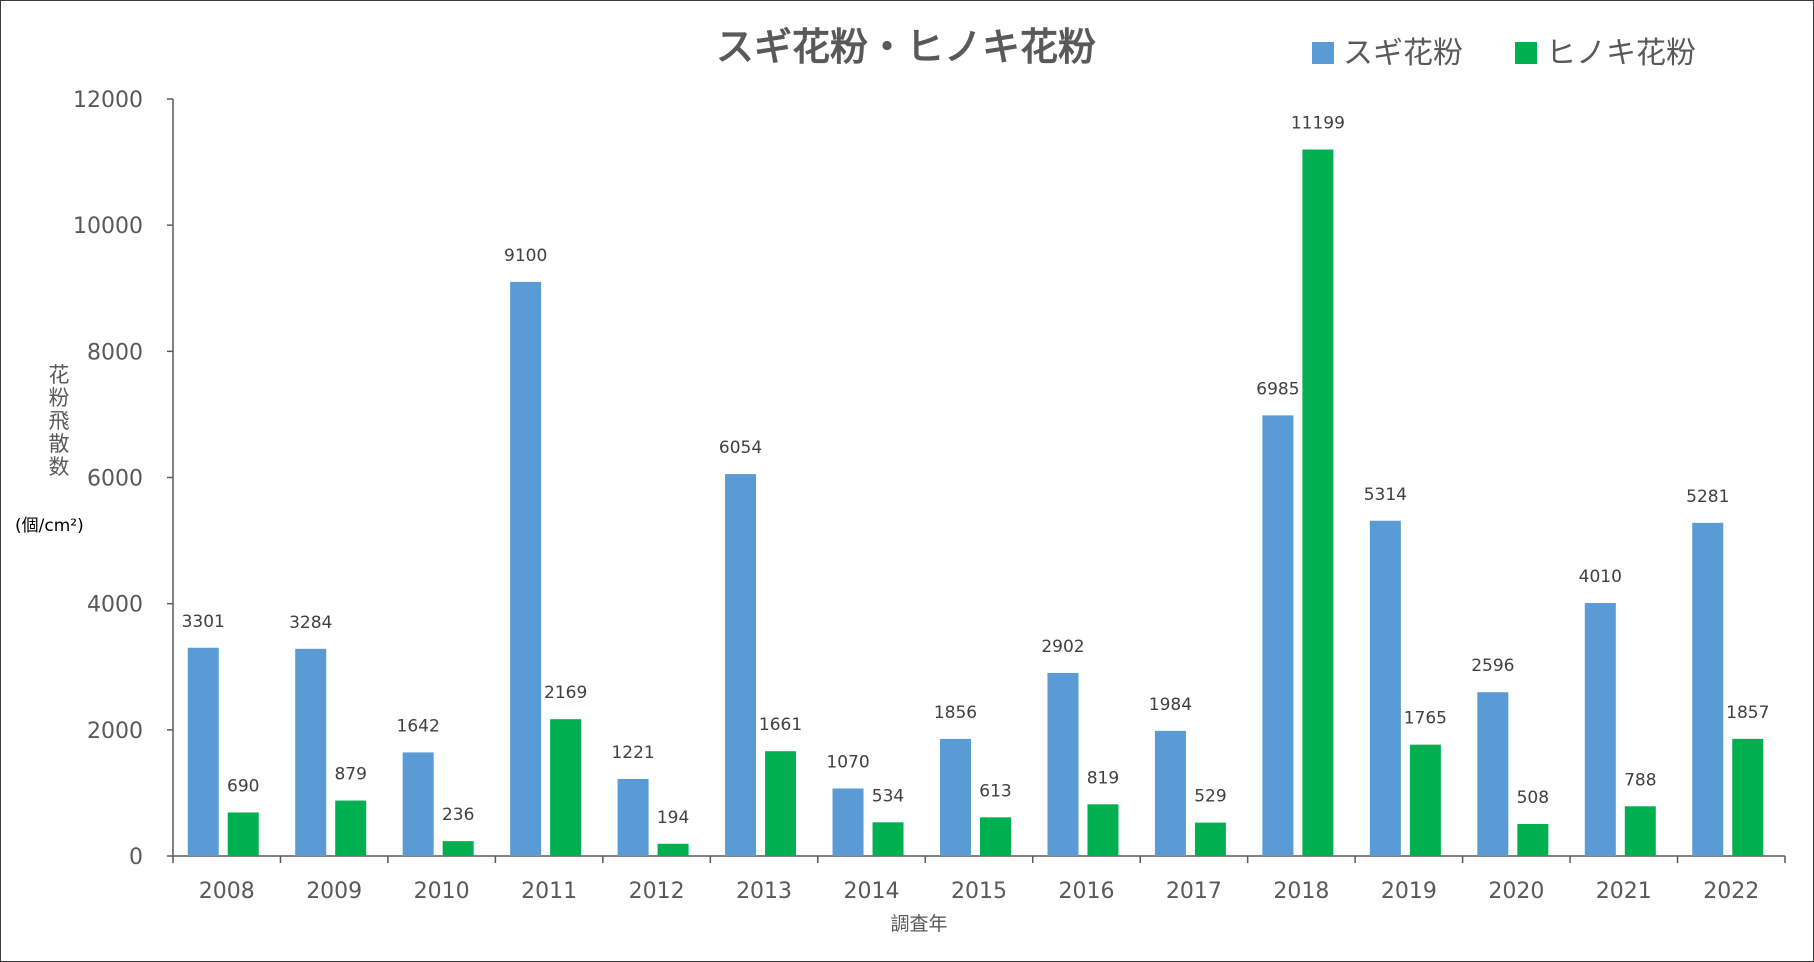 The height and width of the screenshot is (962, 1814). I want to click on data-label: 2169, so click(565, 693).